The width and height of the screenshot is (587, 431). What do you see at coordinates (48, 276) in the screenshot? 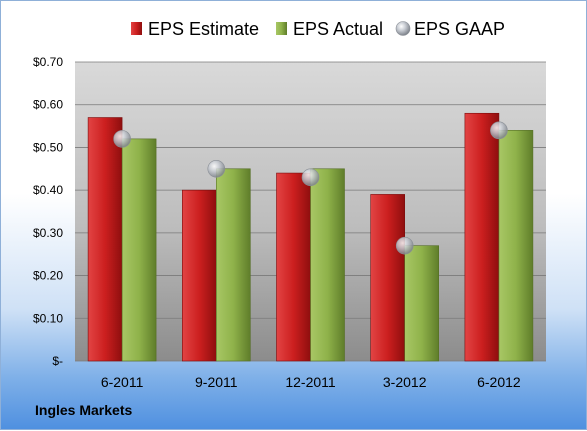
I see `y-tick-label: $0.20` at bounding box center [48, 276].